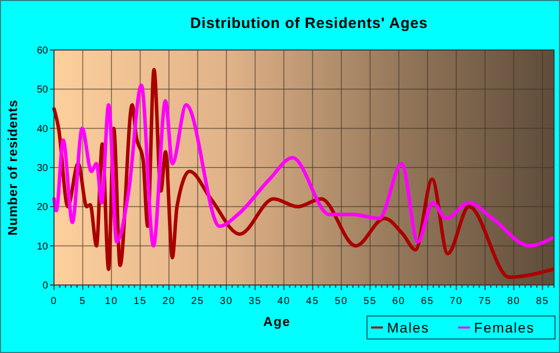 Image resolution: width=560 pixels, height=353 pixels. Describe the element at coordinates (313, 301) in the screenshot. I see `x-tick-label: 45` at that location.